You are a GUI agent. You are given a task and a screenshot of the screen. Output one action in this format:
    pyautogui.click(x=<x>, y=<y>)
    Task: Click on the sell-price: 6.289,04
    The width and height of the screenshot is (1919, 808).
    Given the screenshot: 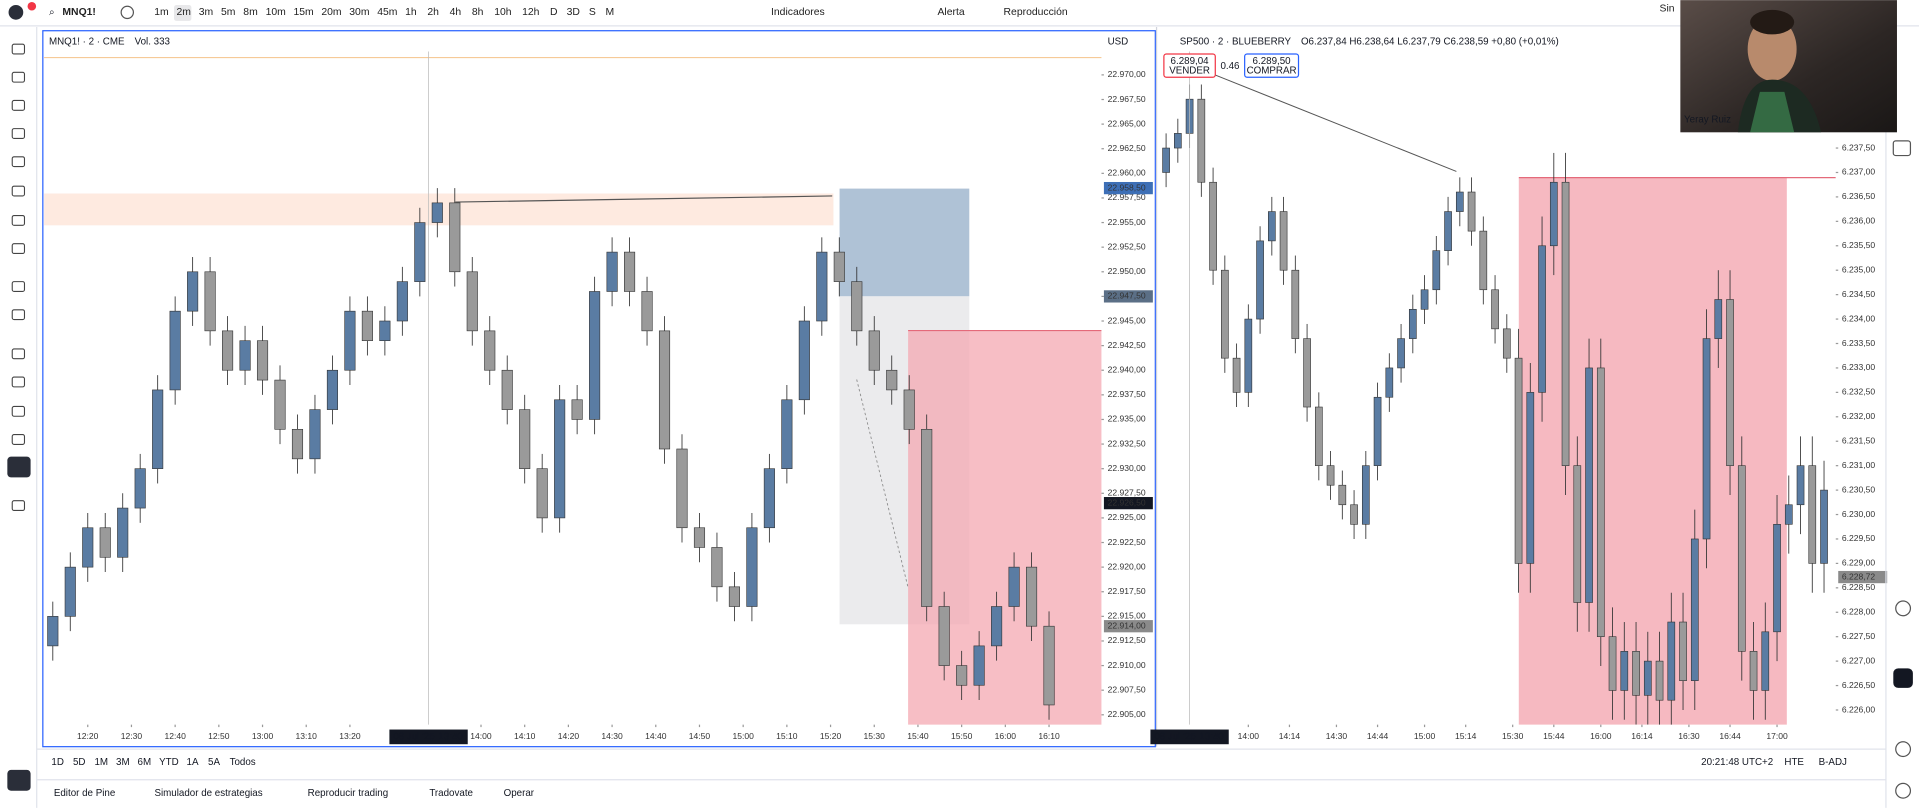 What is the action you would take?
    pyautogui.click(x=1190, y=61)
    